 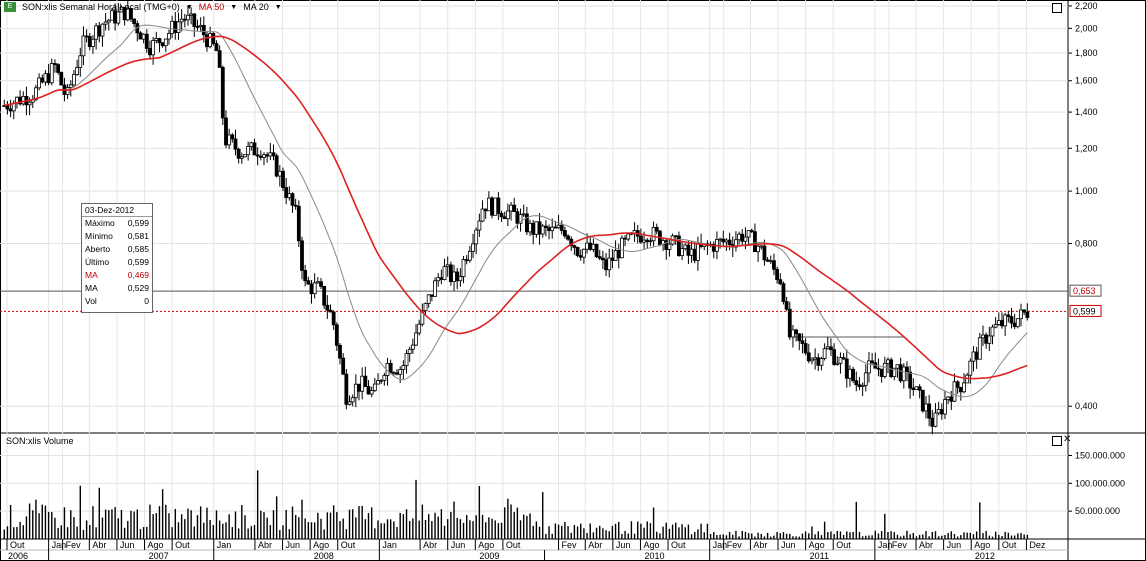 What do you see at coordinates (1086, 191) in the screenshot?
I see `price-tick-label: 1,000` at bounding box center [1086, 191].